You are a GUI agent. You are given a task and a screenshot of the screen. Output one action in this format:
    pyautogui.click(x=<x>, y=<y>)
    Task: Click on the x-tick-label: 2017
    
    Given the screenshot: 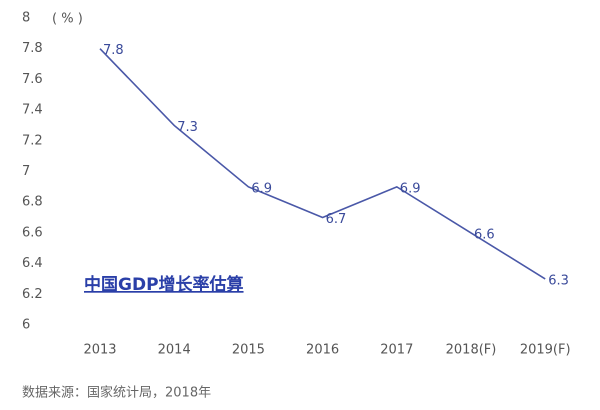 What is the action you would take?
    pyautogui.click(x=396, y=350)
    